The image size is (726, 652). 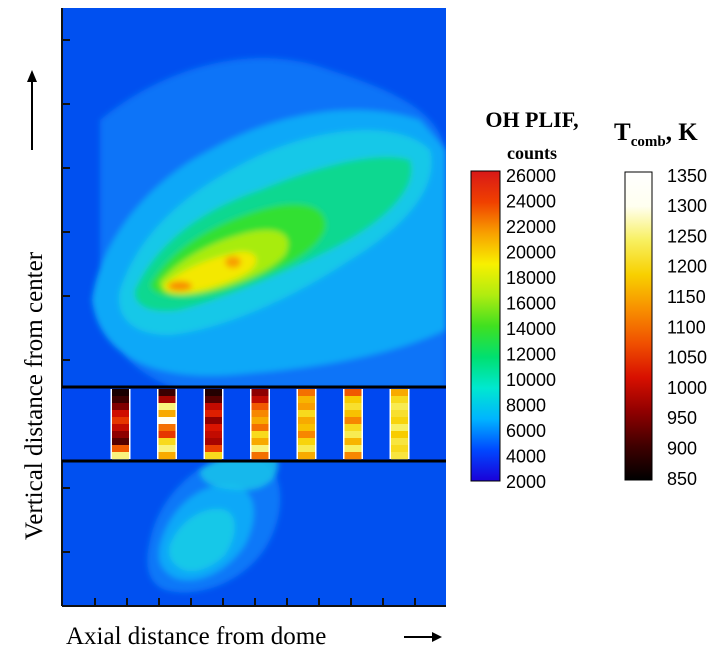 What do you see at coordinates (531, 176) in the screenshot?
I see `colorbar-tick-label: 26000` at bounding box center [531, 176].